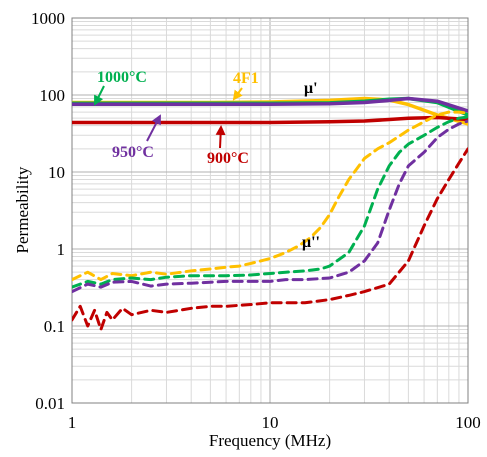  I want to click on annotation-950c: 950°C, so click(133, 152).